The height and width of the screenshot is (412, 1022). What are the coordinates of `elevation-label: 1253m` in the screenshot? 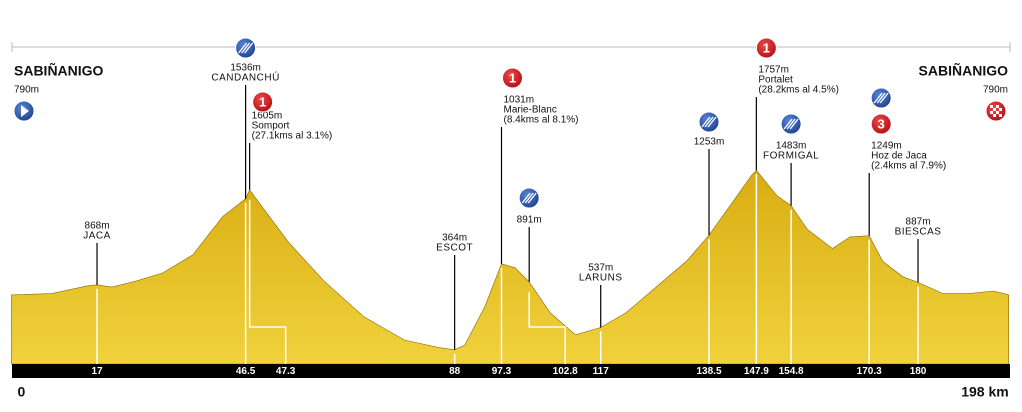 It's located at (709, 142).